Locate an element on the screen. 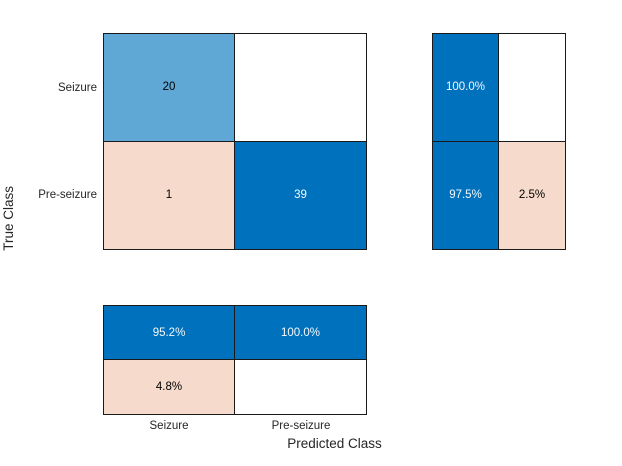 This screenshot has width=622, height=466. matrix-cell-true-pre-seizure-pred-pre-seizure: 39 is located at coordinates (300, 195).